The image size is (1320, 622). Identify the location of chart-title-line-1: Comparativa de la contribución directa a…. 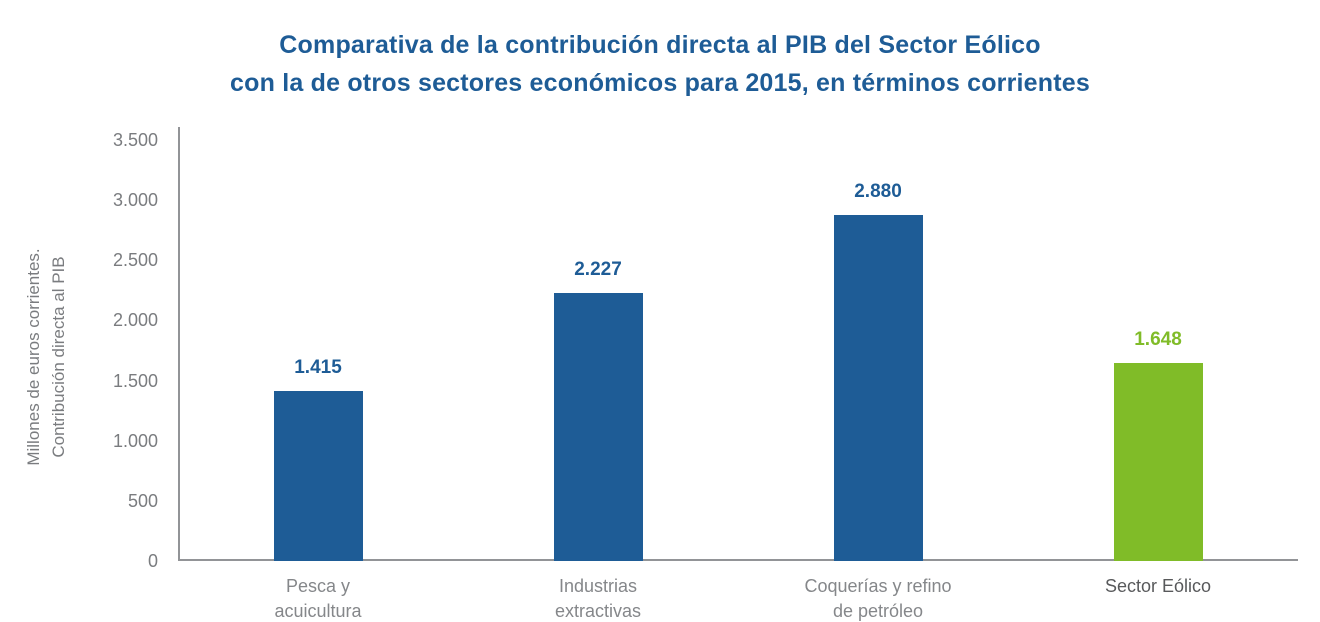
(660, 45).